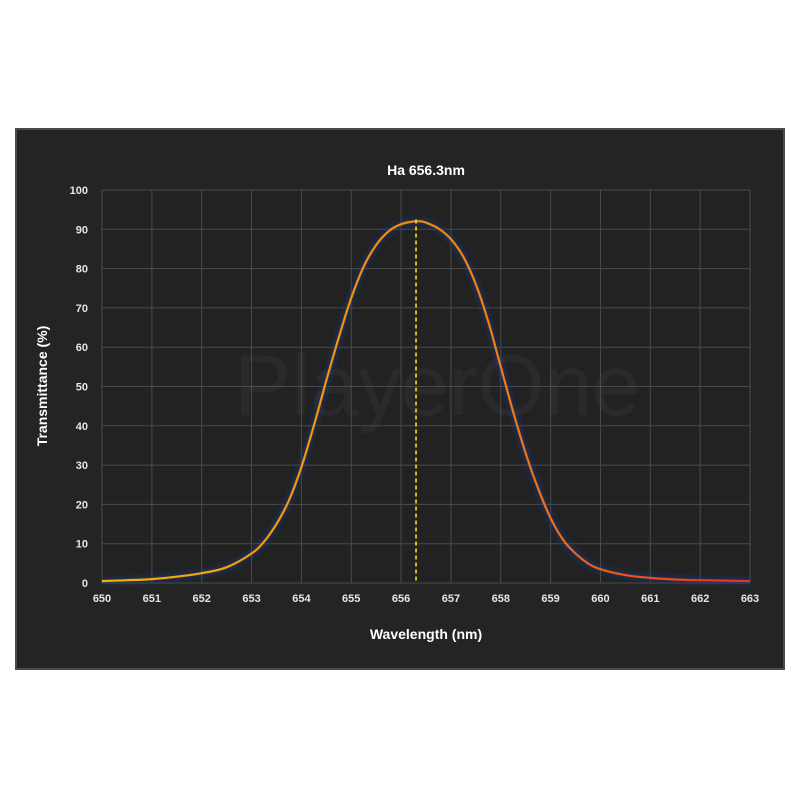 This screenshot has width=800, height=800. I want to click on x-tick-label: 654, so click(301, 599).